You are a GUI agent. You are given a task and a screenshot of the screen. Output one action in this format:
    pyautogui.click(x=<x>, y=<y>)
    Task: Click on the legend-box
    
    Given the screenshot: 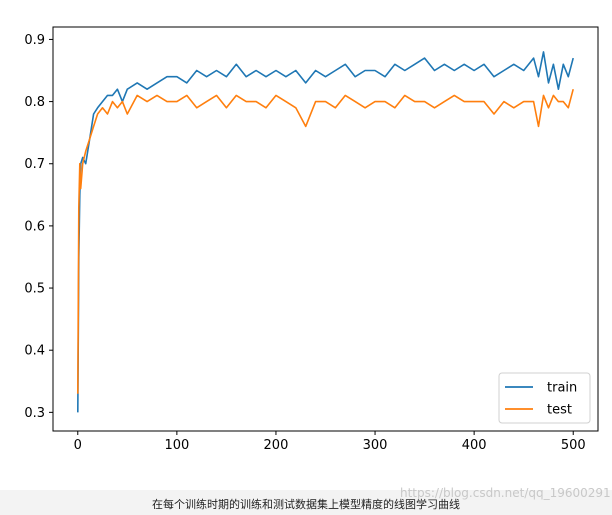 What is the action you would take?
    pyautogui.click(x=544, y=398)
    